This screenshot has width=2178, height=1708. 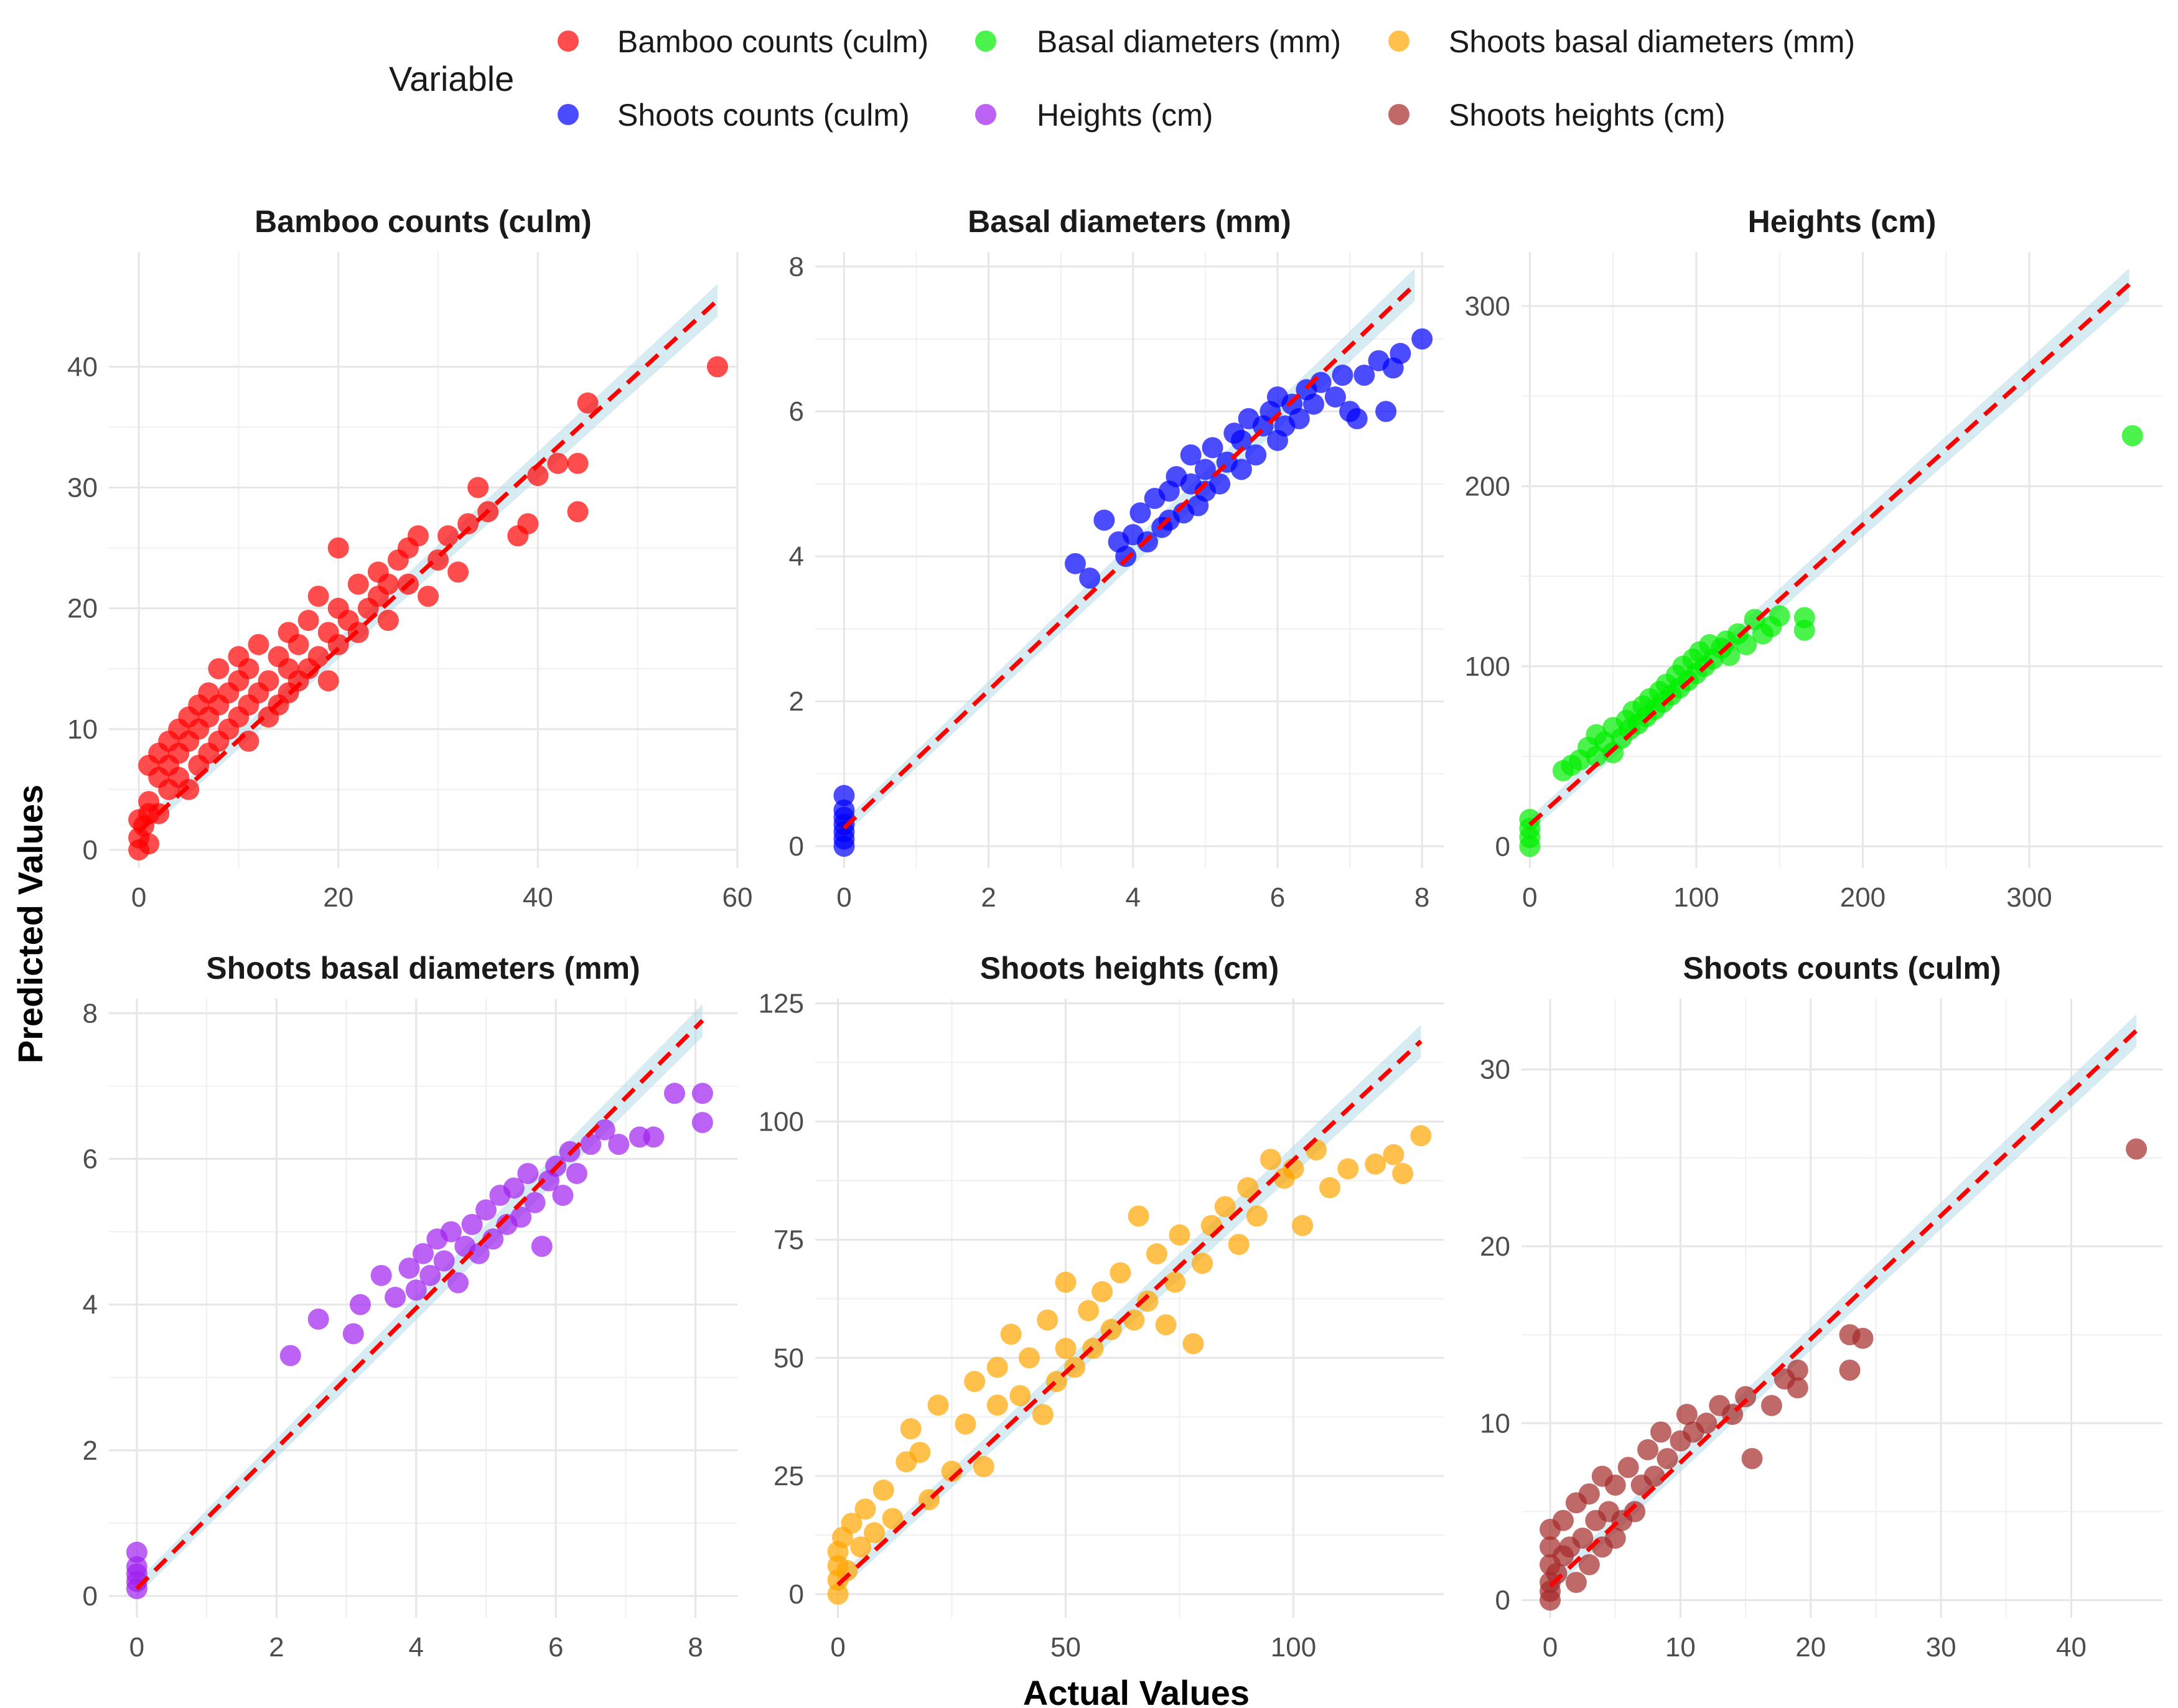 What do you see at coordinates (1101, 1307) in the screenshot?
I see `panel-shoots-heights-cm: 0 50 100 0 25 50 75 100 125 Shoots heights (cm)` at bounding box center [1101, 1307].